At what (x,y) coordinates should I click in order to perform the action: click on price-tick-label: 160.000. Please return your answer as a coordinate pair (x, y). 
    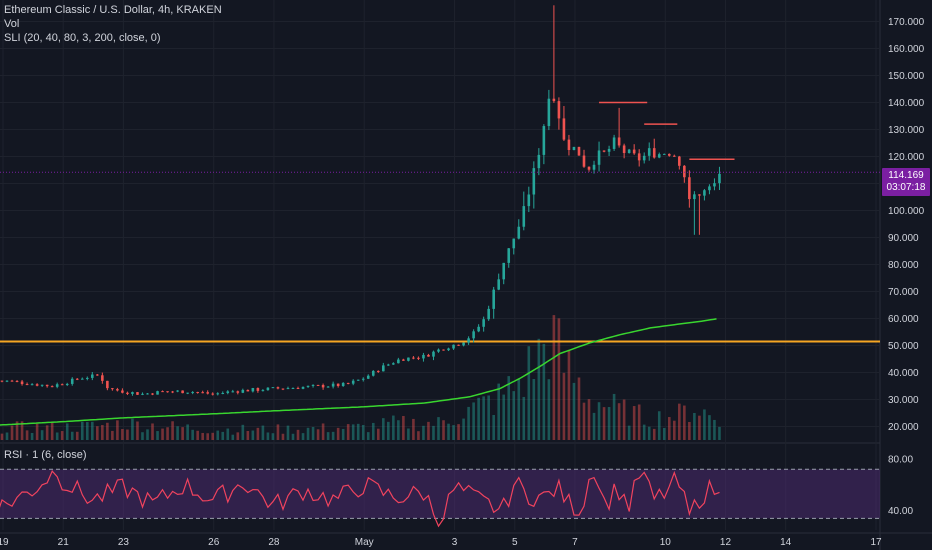
    Looking at the image, I should click on (906, 49).